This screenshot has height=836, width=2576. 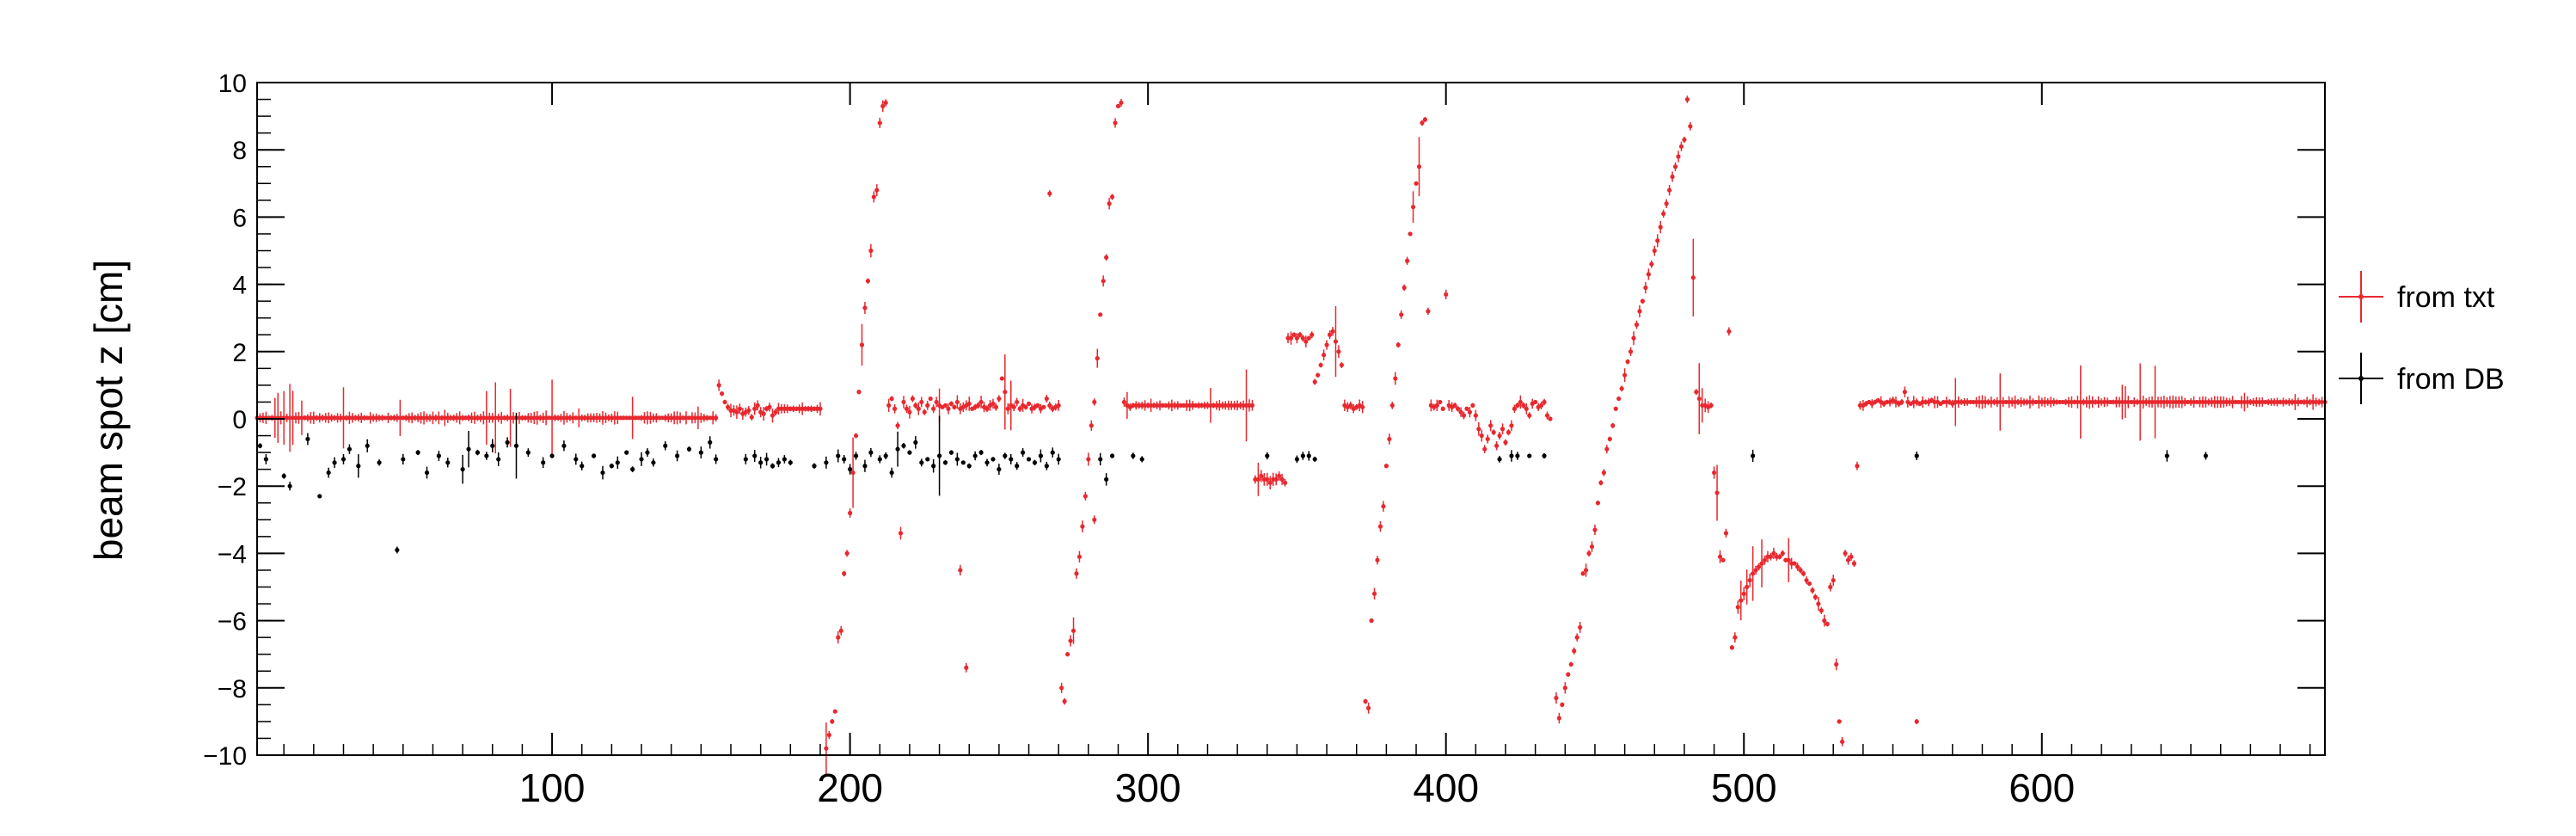 I want to click on legend: from txt from DB, so click(x=2422, y=337).